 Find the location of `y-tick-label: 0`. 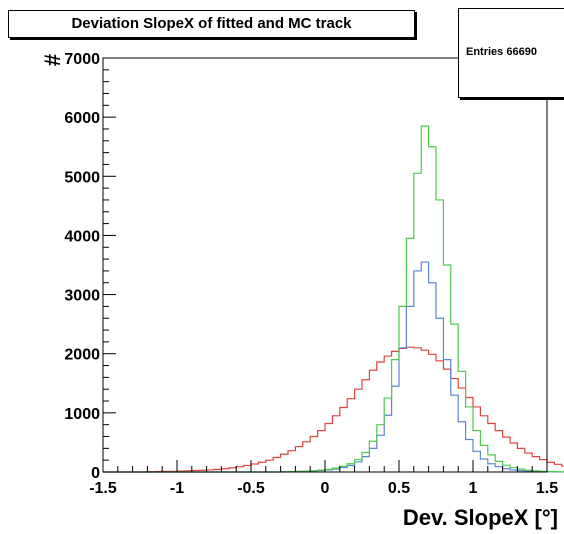

y-tick-label: 0 is located at coordinates (95, 473).